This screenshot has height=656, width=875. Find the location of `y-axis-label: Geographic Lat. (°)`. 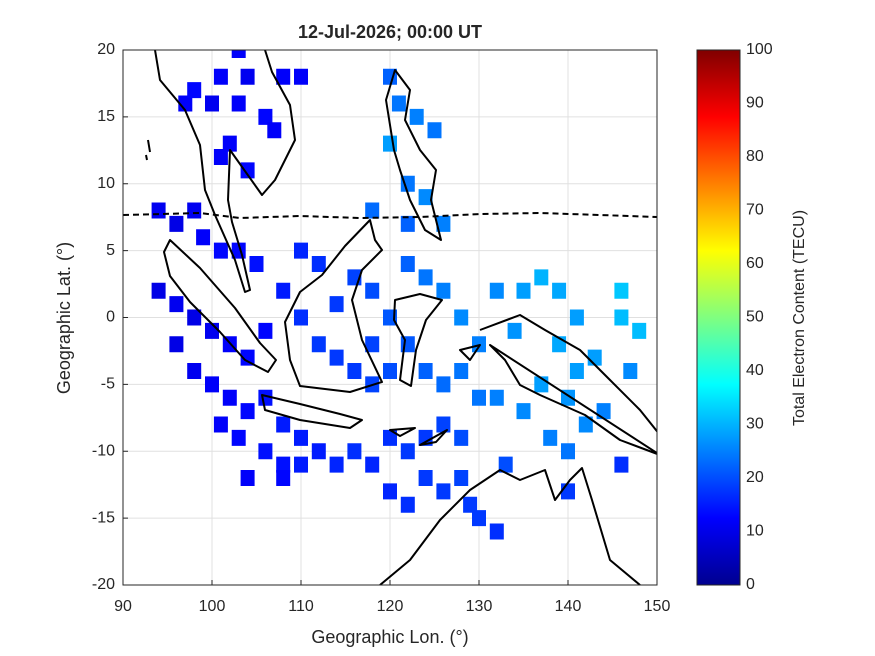

y-axis-label: Geographic Lat. (°) is located at coordinates (64, 318).